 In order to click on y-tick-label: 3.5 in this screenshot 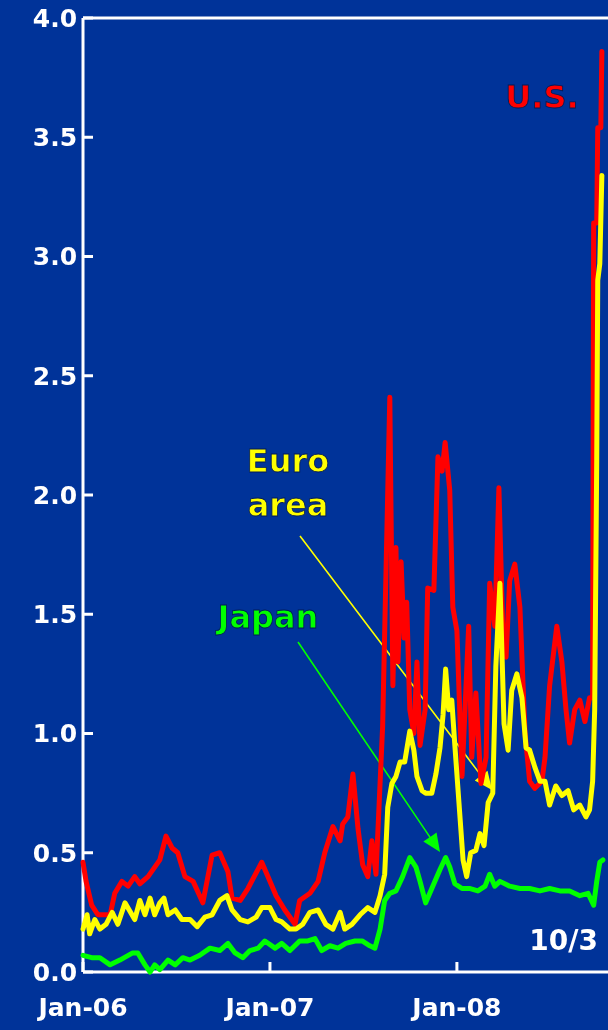, I will do `click(55, 137)`.